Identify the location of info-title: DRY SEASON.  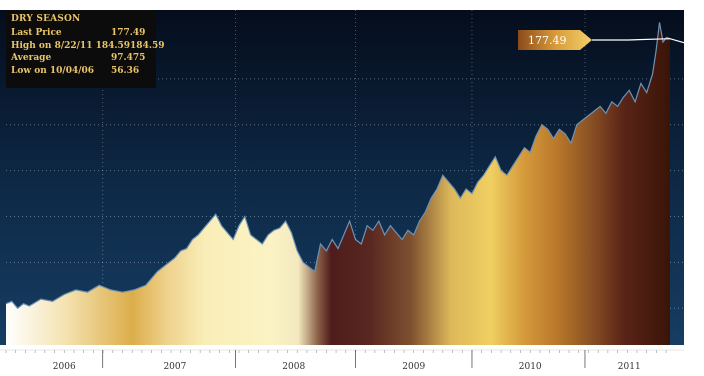
(46, 19).